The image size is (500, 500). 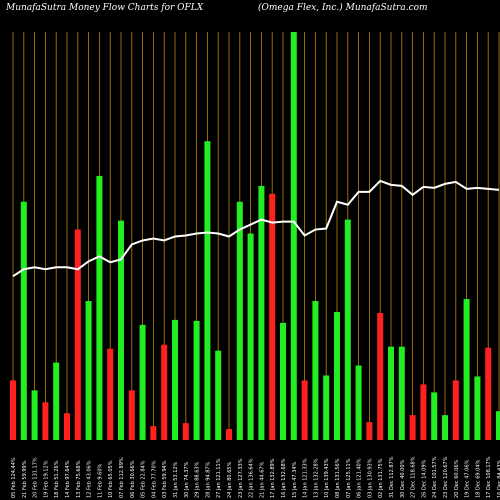 What do you see at coordinates (414, 477) in the screenshot?
I see `x-tick-label: 27 Dec 118.68%` at bounding box center [414, 477].